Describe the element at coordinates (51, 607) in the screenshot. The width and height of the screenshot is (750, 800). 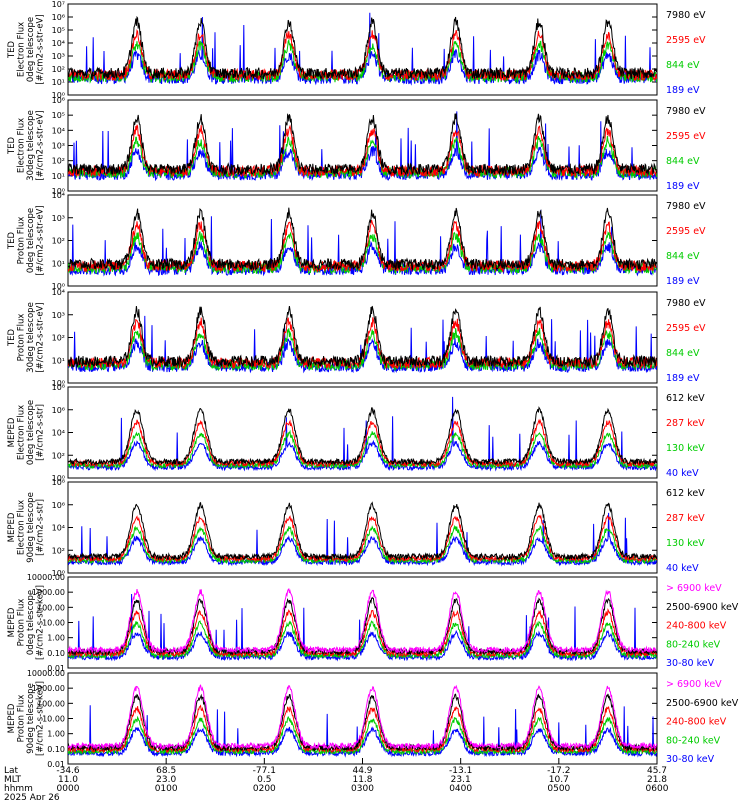
I see `y-tick-label: 100.00` at that location.